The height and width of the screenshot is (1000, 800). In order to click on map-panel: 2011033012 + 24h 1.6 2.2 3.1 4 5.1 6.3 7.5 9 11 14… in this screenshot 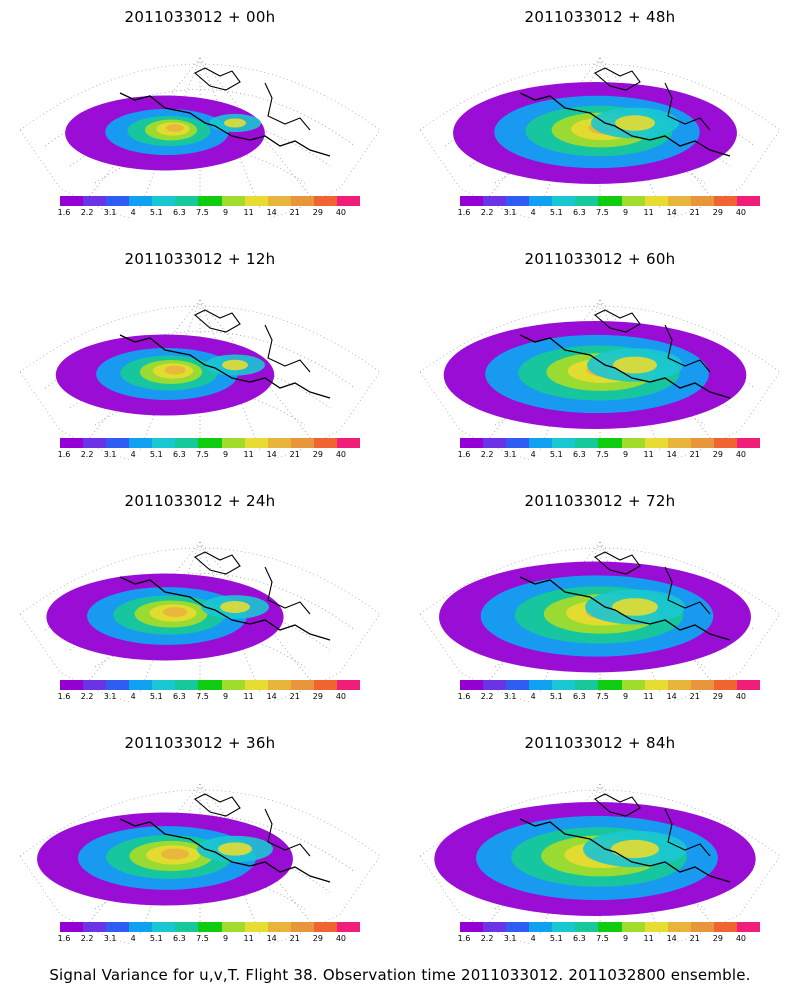, I will do `click(200, 605)`.